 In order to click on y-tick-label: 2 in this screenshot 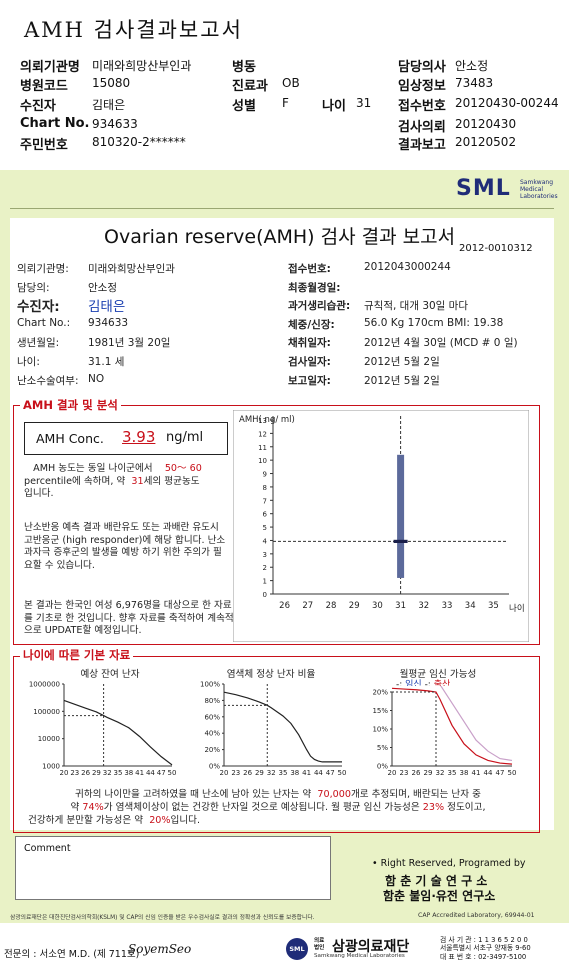, I will do `click(265, 568)`.